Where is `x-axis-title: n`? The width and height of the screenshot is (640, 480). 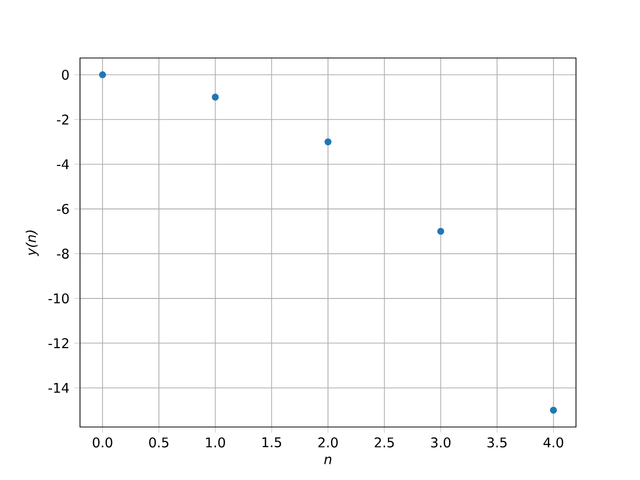 x-axis-title: n is located at coordinates (328, 460).